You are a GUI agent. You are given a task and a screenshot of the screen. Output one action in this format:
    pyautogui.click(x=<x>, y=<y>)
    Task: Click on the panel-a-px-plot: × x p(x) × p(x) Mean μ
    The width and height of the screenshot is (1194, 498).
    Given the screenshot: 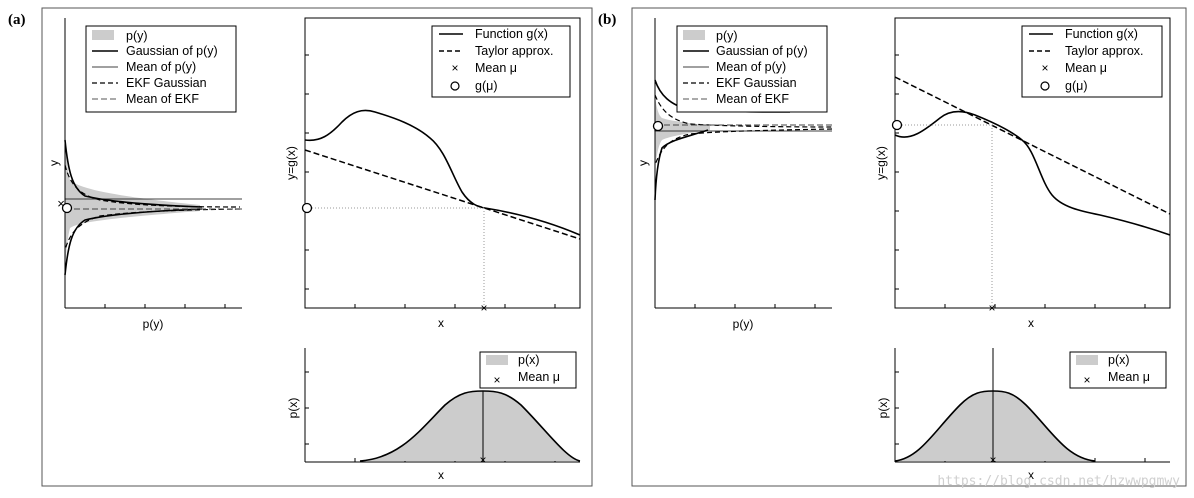 What is the action you would take?
    pyautogui.click(x=433, y=415)
    